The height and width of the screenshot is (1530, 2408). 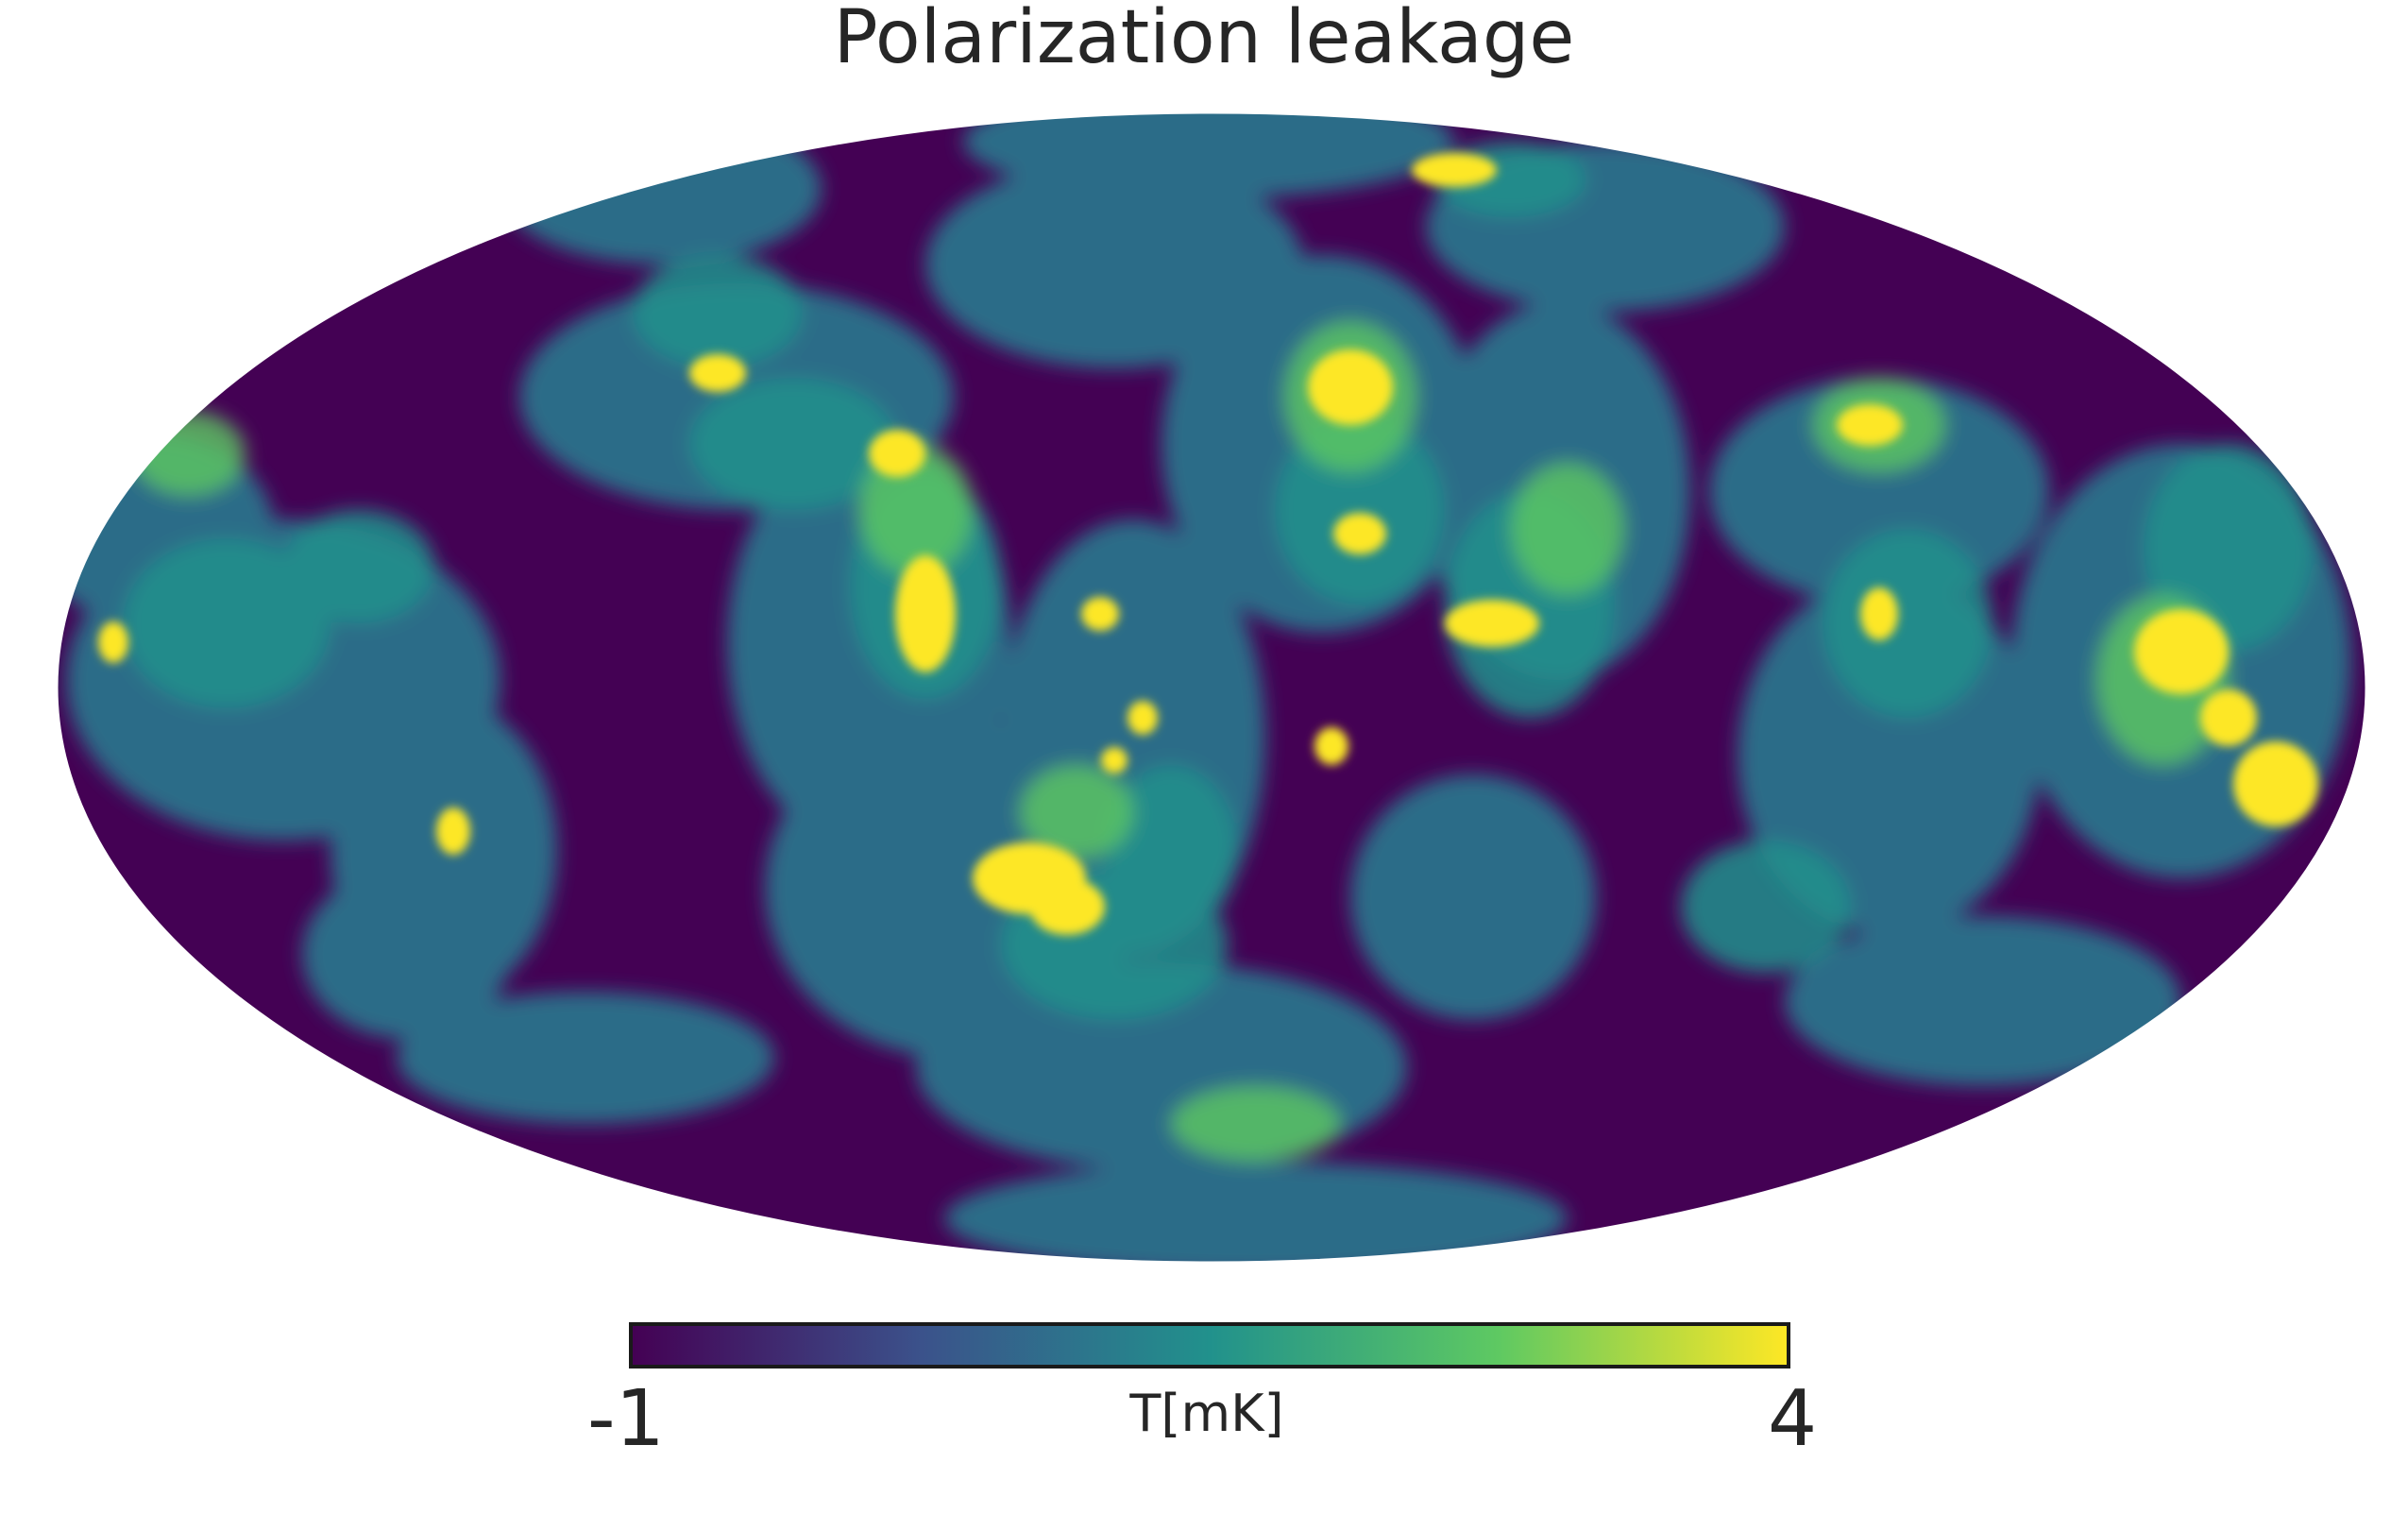 I want to click on colorbar-min-label: -1, so click(x=626, y=1419).